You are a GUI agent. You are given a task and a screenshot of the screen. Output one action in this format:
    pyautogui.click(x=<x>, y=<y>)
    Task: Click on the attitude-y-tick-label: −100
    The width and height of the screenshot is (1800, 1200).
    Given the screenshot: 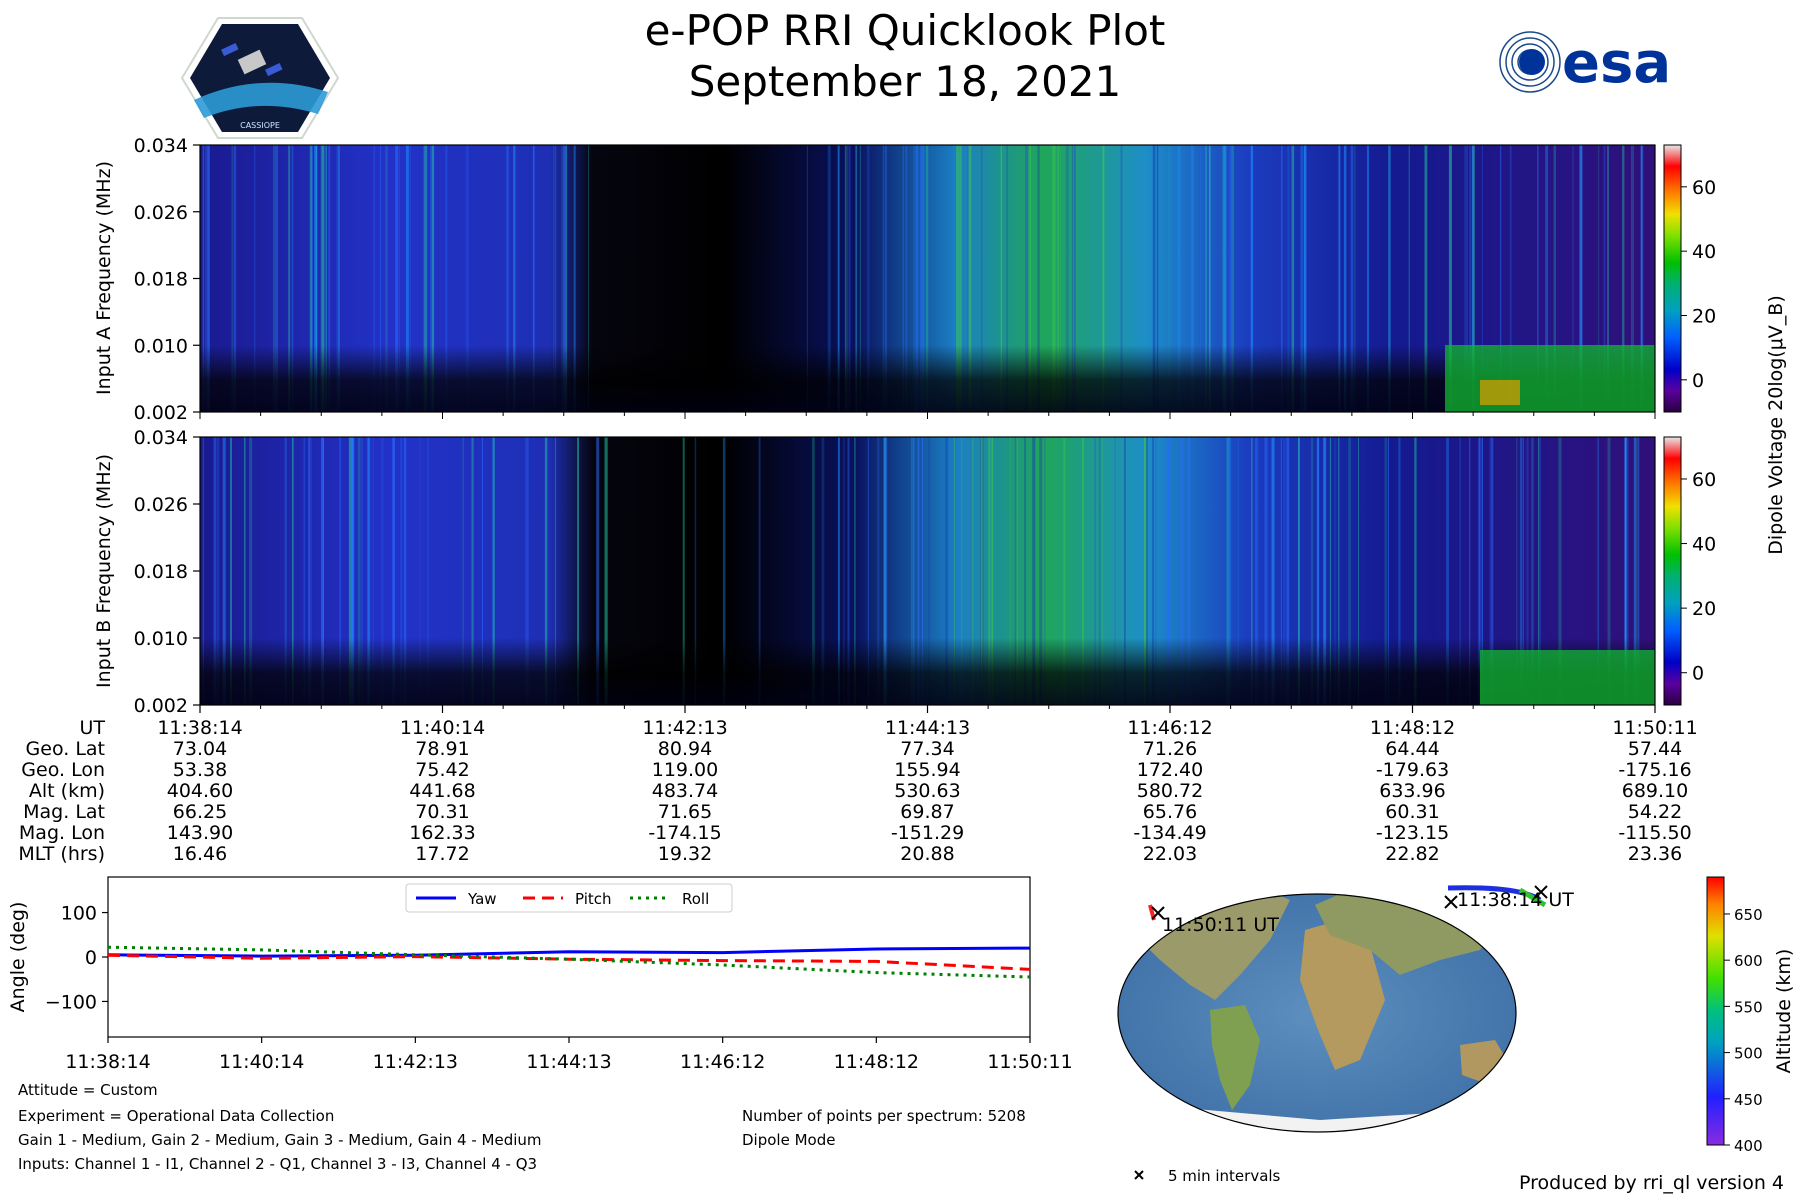 What is the action you would take?
    pyautogui.click(x=71, y=1002)
    